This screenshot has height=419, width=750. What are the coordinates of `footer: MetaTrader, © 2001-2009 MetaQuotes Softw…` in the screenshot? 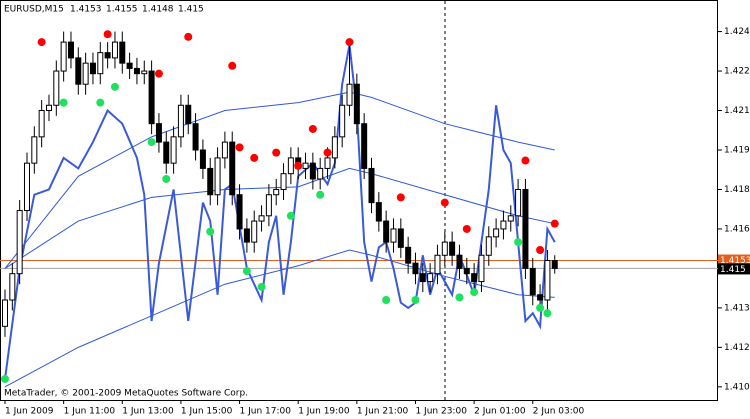 It's located at (126, 394).